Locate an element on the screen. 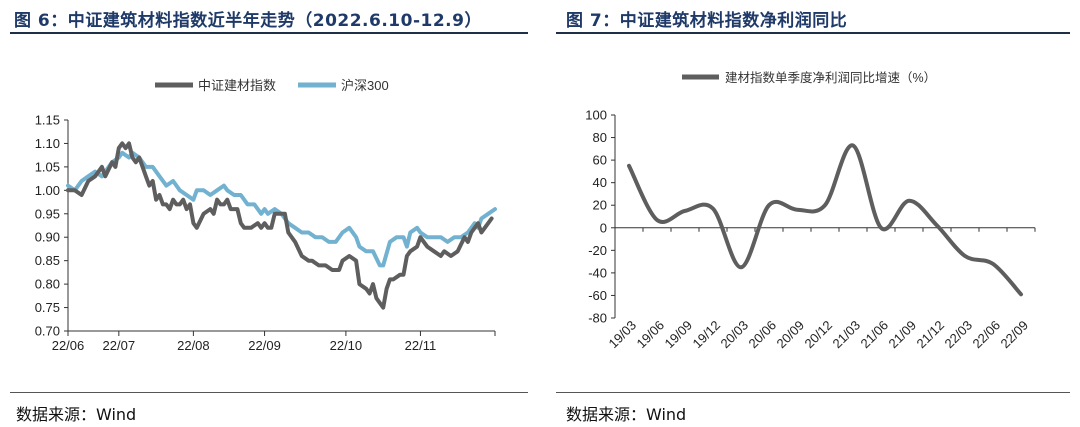 This screenshot has width=1080, height=427. right-x-tick-label: 22/06 is located at coordinates (987, 335).